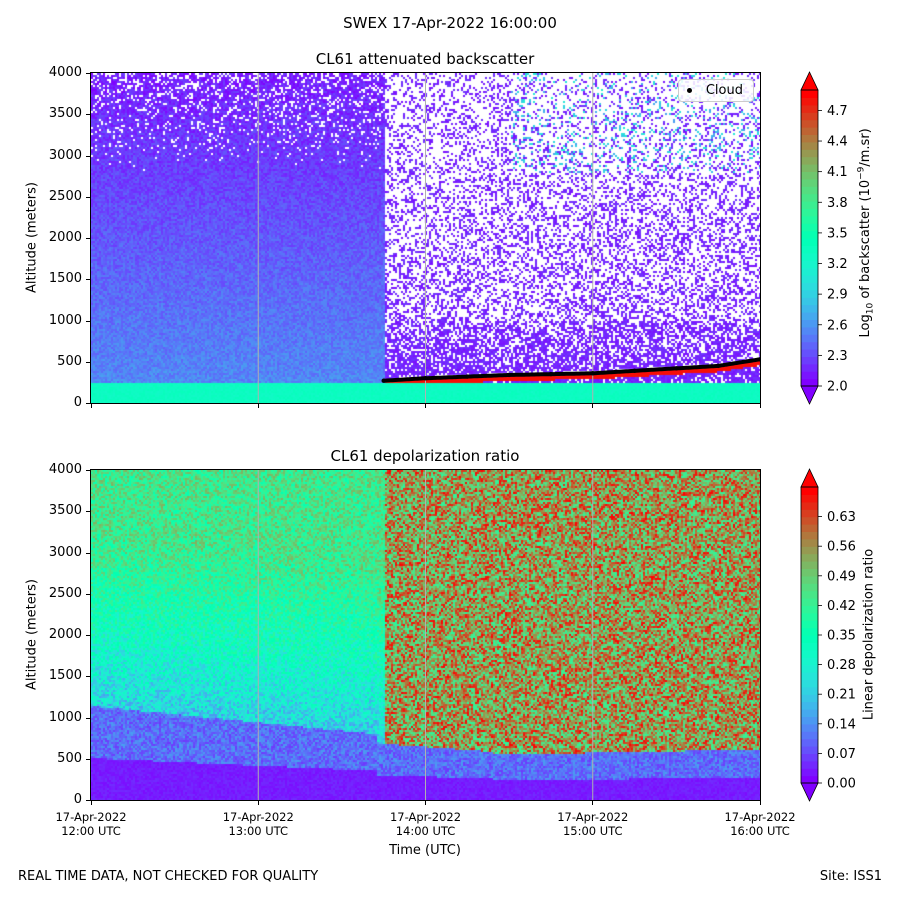 Image resolution: width=900 pixels, height=900 pixels. I want to click on backscatter-ytick-label: 500, so click(69, 361).